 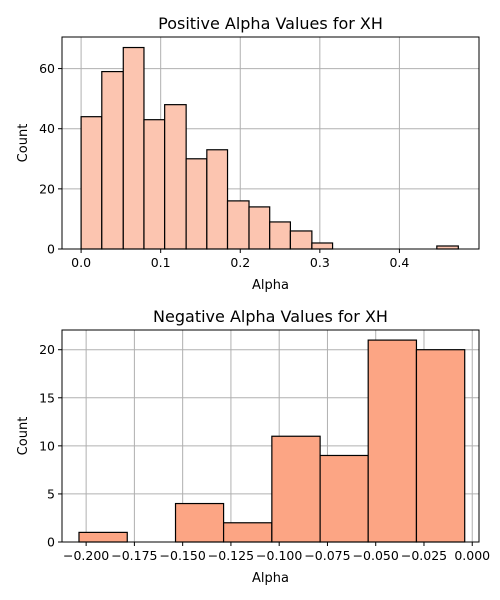 What do you see at coordinates (81, 262) in the screenshot?
I see `x-tick-label: 0.0` at bounding box center [81, 262].